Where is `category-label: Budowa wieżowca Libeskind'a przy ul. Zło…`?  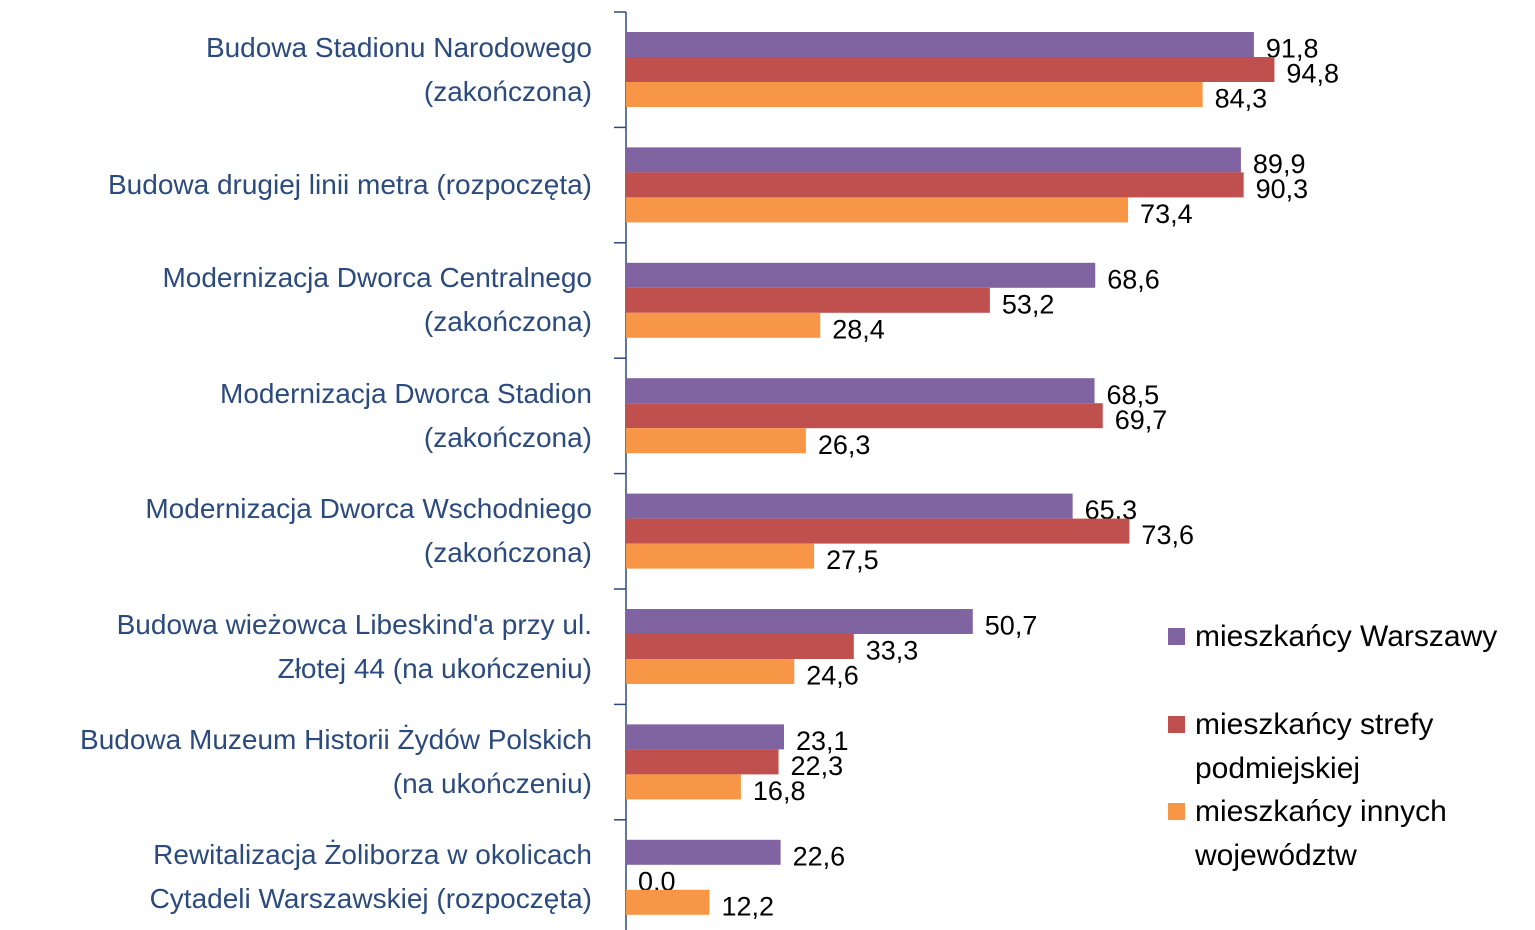 category-label: Budowa wieżowca Libeskind'a przy ul. Zło… is located at coordinates (354, 646).